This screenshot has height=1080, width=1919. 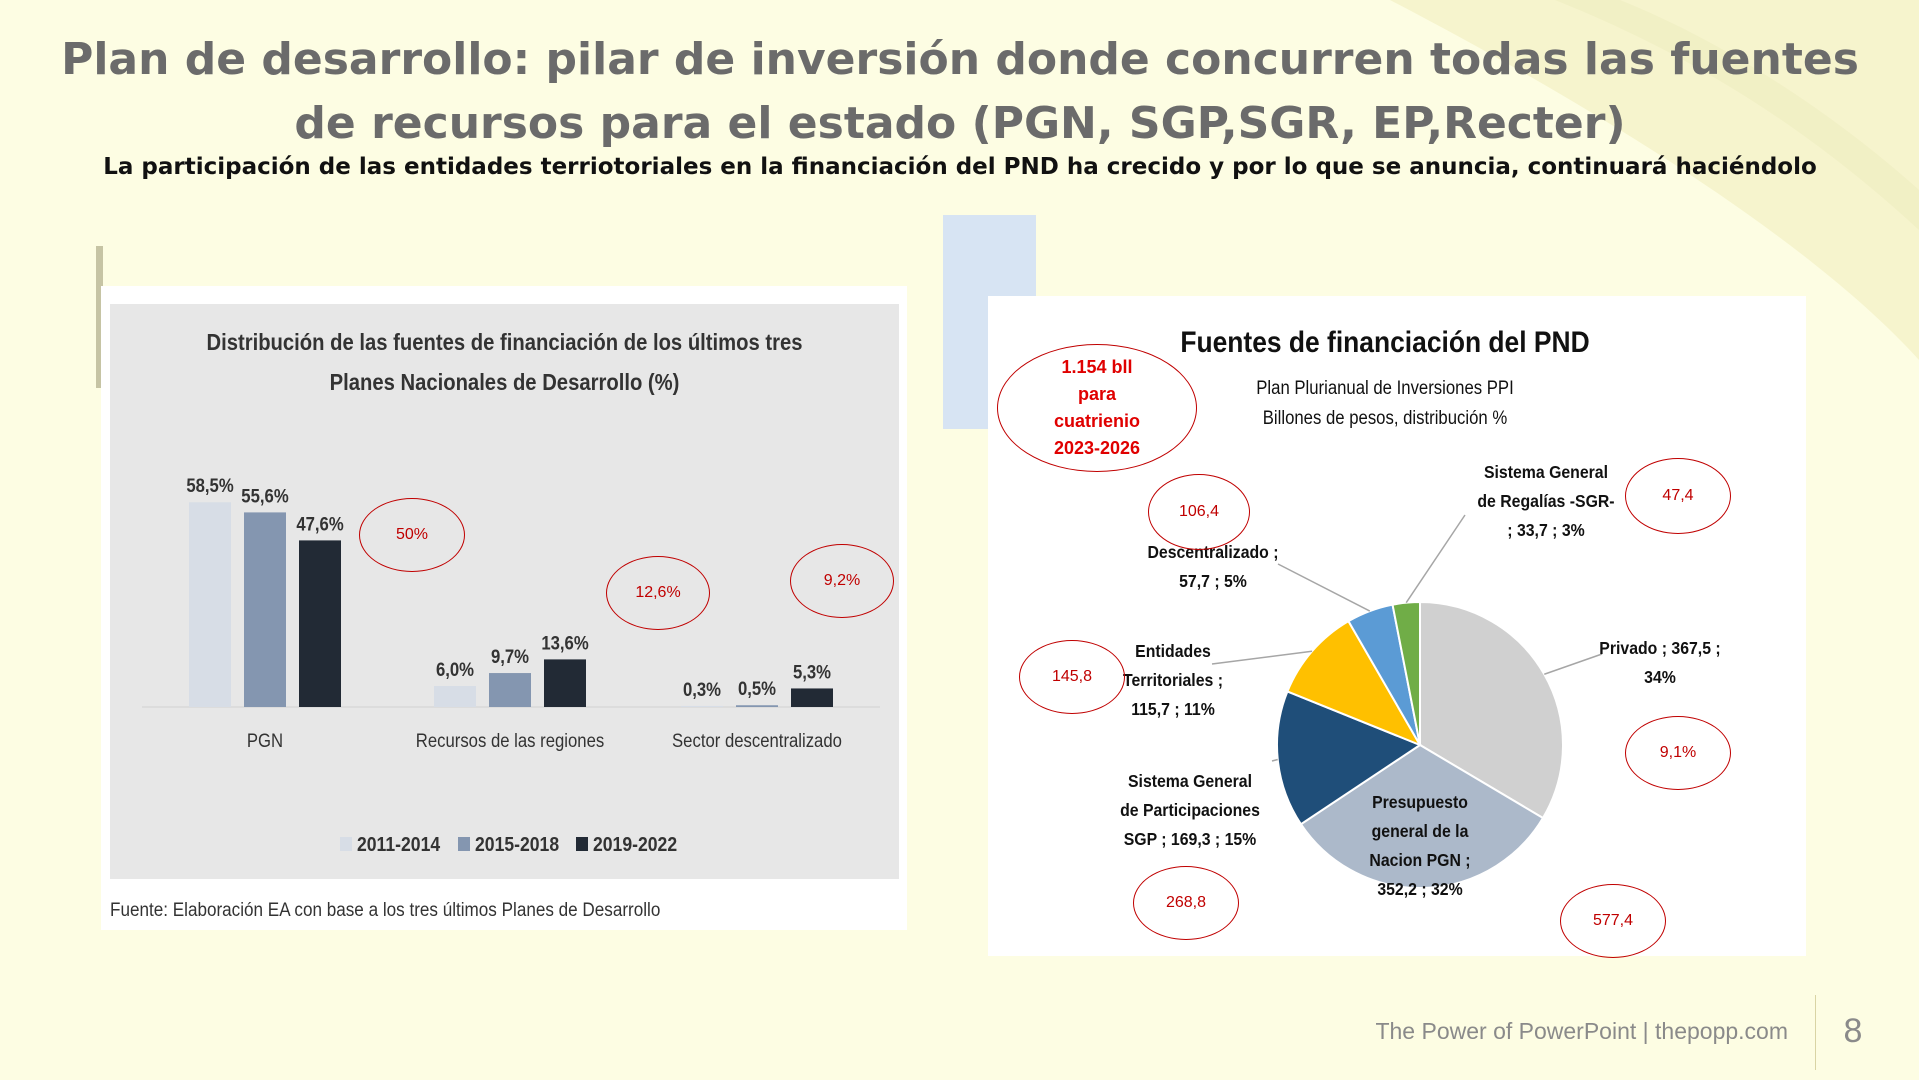 I want to click on annotation-oval-sgr: 47,4, so click(x=1678, y=496).